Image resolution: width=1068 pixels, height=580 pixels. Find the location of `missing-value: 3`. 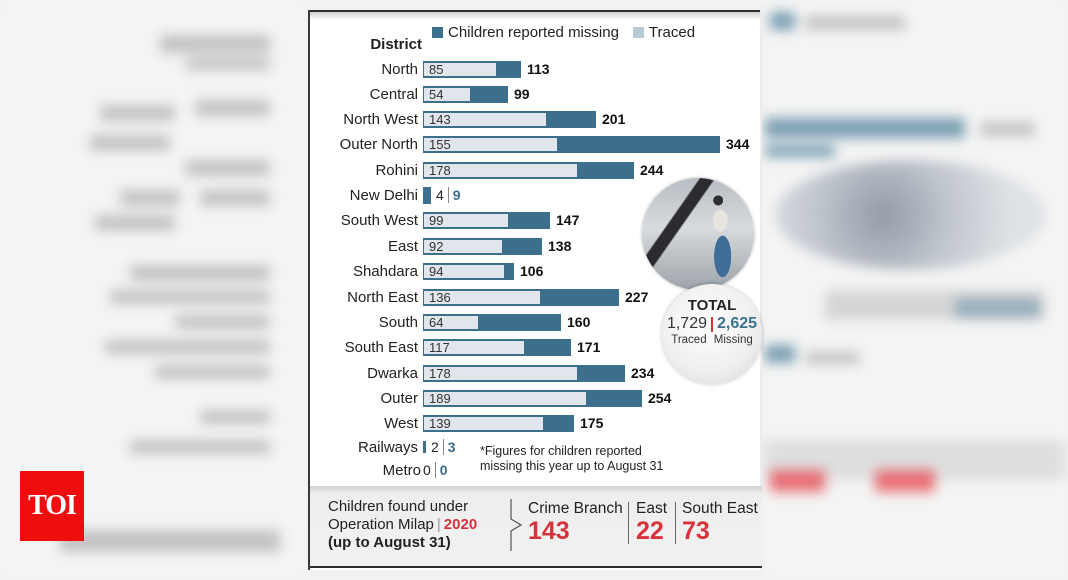

missing-value: 3 is located at coordinates (451, 447).